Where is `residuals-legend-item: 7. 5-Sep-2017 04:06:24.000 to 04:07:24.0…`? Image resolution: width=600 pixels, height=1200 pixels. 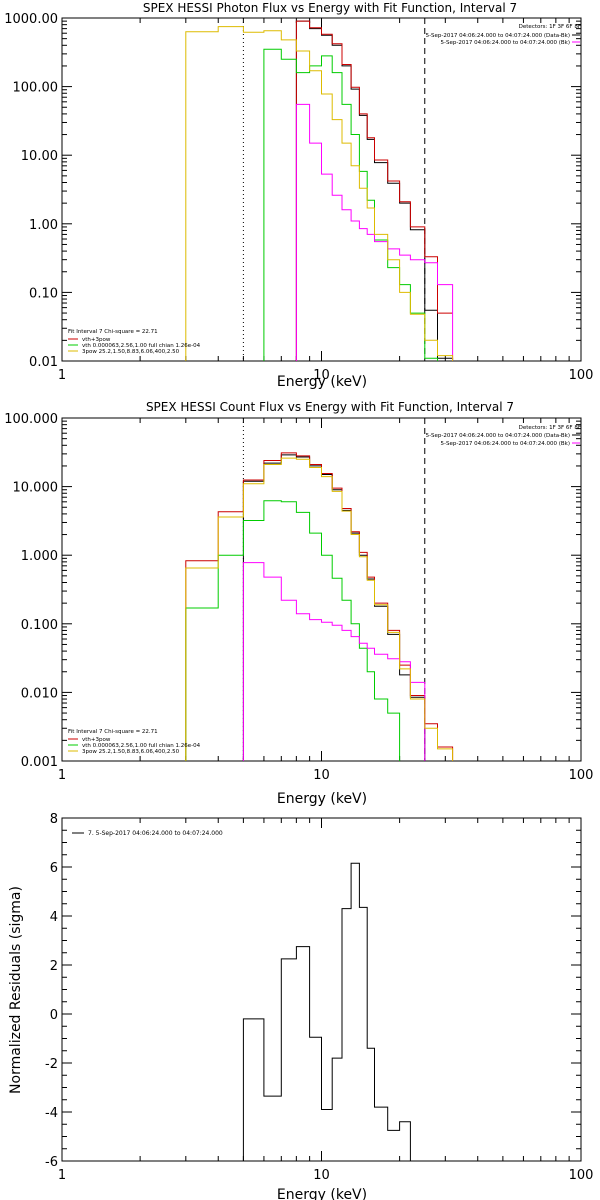 residuals-legend-item: 7. 5-Sep-2017 04:06:24.000 to 04:07:24.0… is located at coordinates (155, 833).